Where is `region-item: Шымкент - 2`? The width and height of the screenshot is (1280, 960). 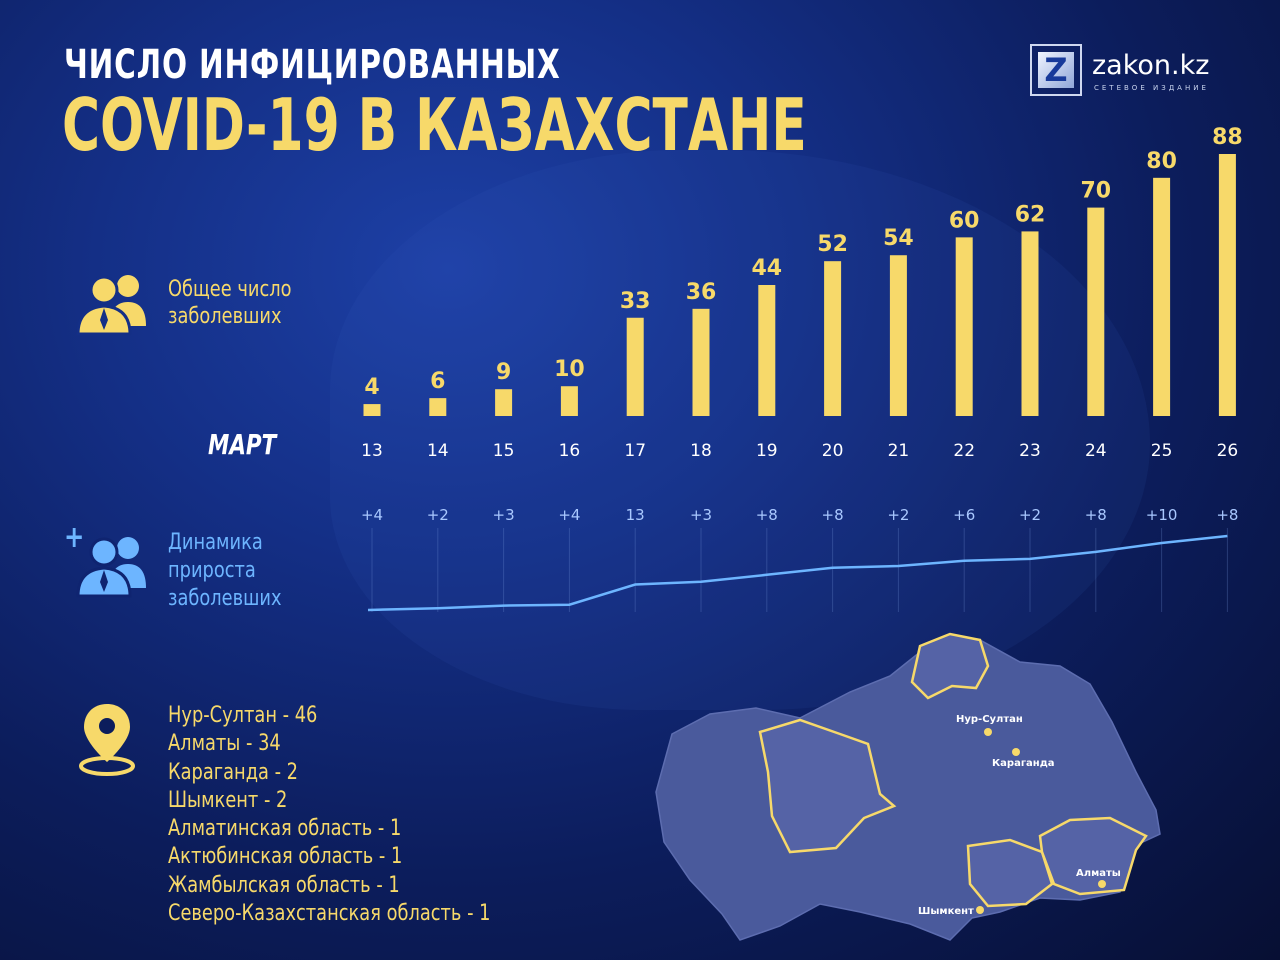 region-item: Шымкент - 2 is located at coordinates (228, 800).